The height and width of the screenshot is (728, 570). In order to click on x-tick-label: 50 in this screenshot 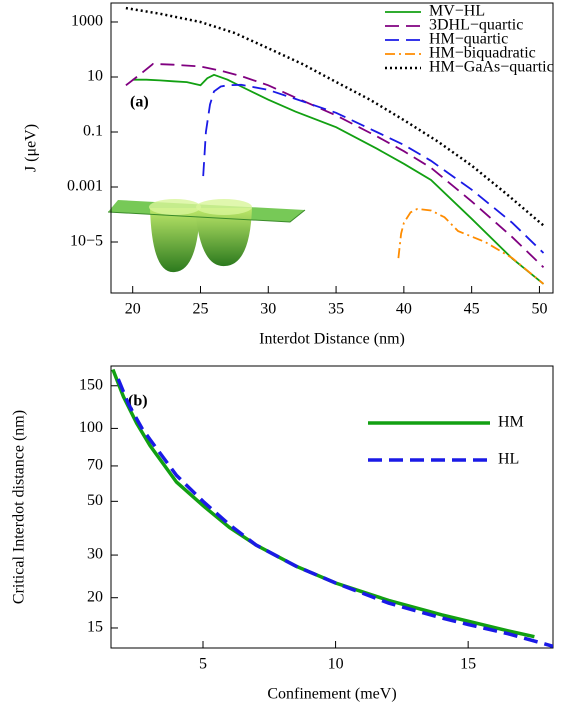, I will do `click(539, 309)`.